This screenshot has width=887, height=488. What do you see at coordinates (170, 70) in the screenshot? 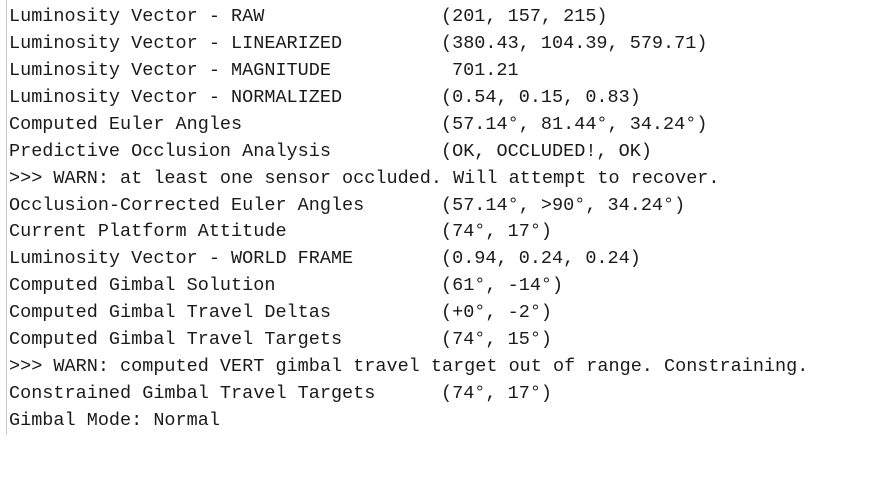
I see `log-label: Luminosity Vector - MAGNITUDE` at bounding box center [170, 70].